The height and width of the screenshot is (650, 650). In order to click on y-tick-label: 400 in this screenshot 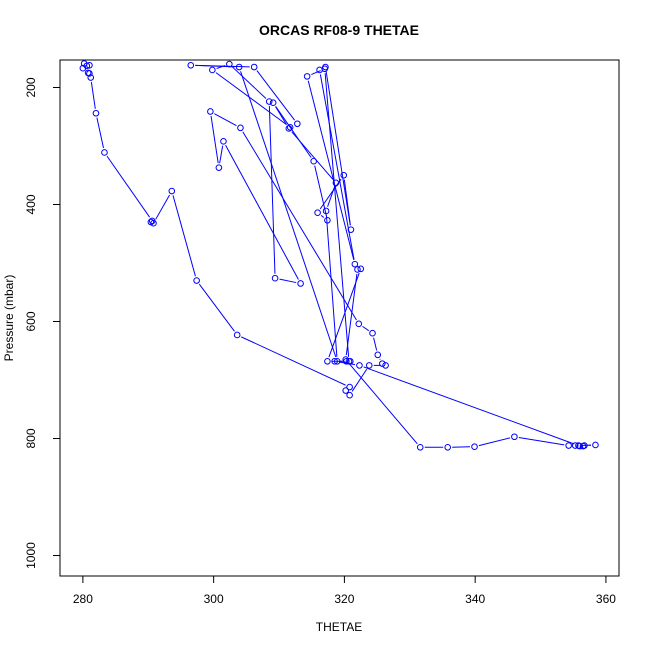, I will do `click(31, 204)`.